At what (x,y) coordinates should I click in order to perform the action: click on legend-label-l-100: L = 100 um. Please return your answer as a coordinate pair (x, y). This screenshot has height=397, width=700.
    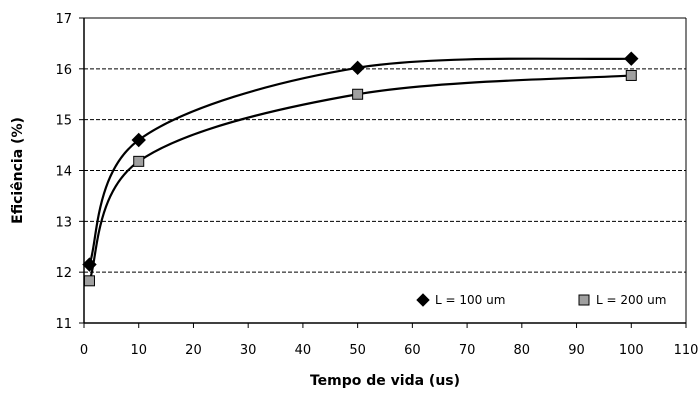
    Looking at the image, I should click on (470, 300).